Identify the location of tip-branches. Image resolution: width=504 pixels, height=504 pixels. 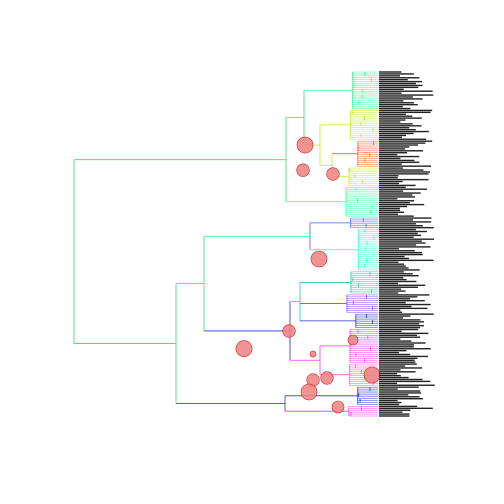
(361, 244).